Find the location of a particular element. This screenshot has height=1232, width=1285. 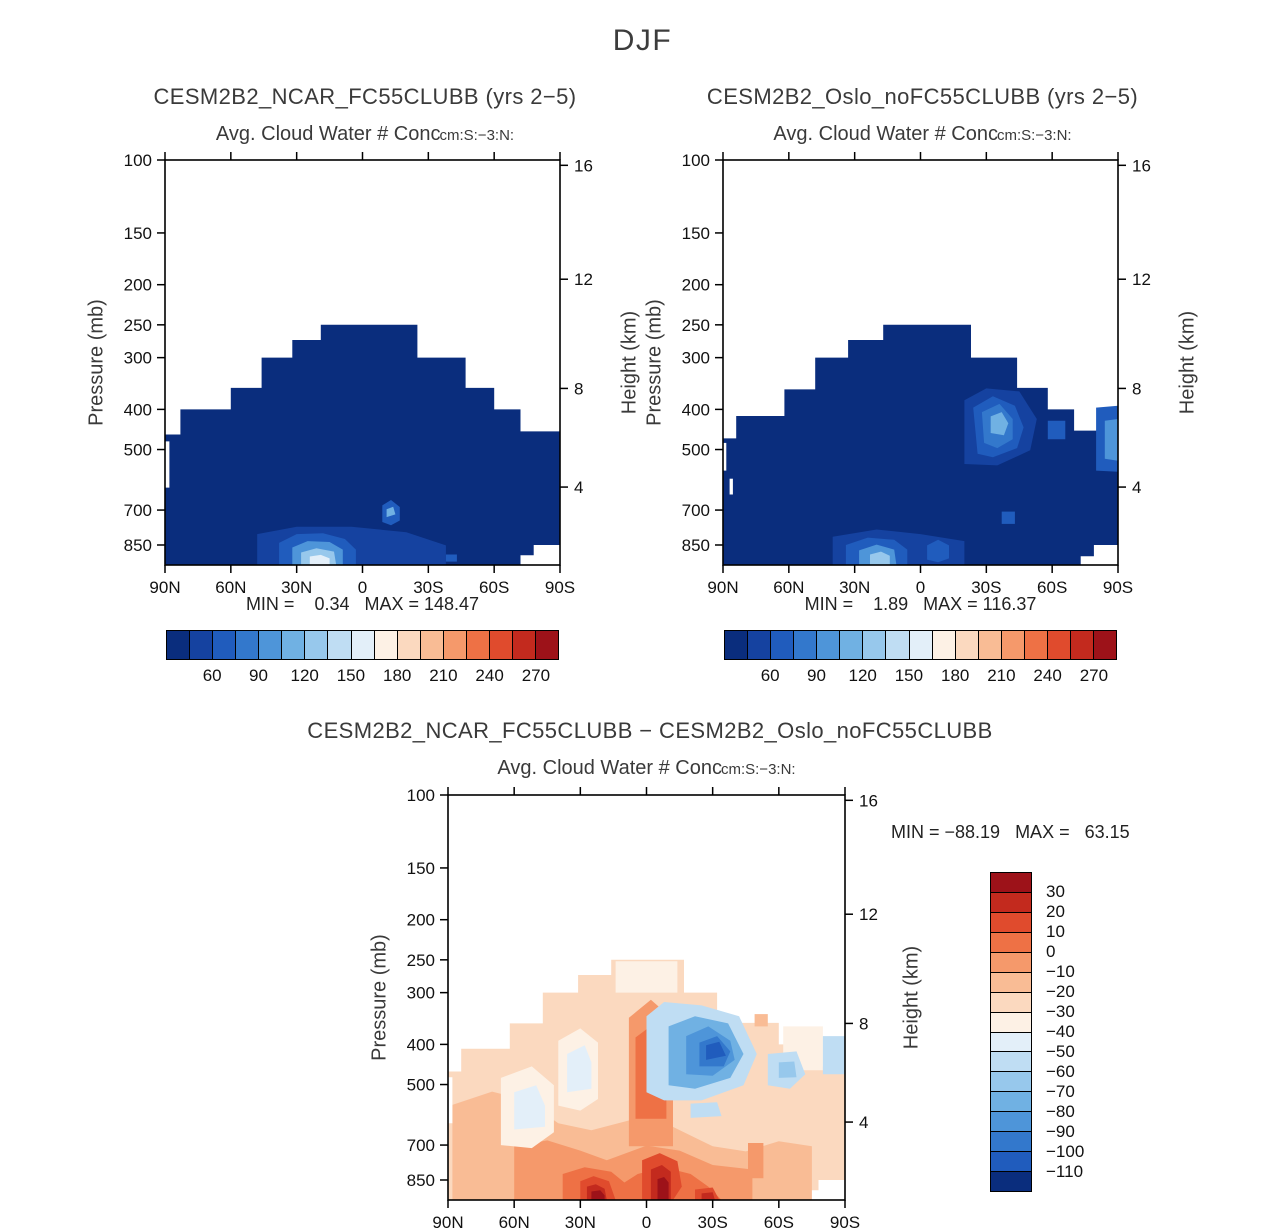

panel-title-oslo: CESM2B2_Oslo_noFC55CLUBB (yrs 2−5) is located at coordinates (922, 96).